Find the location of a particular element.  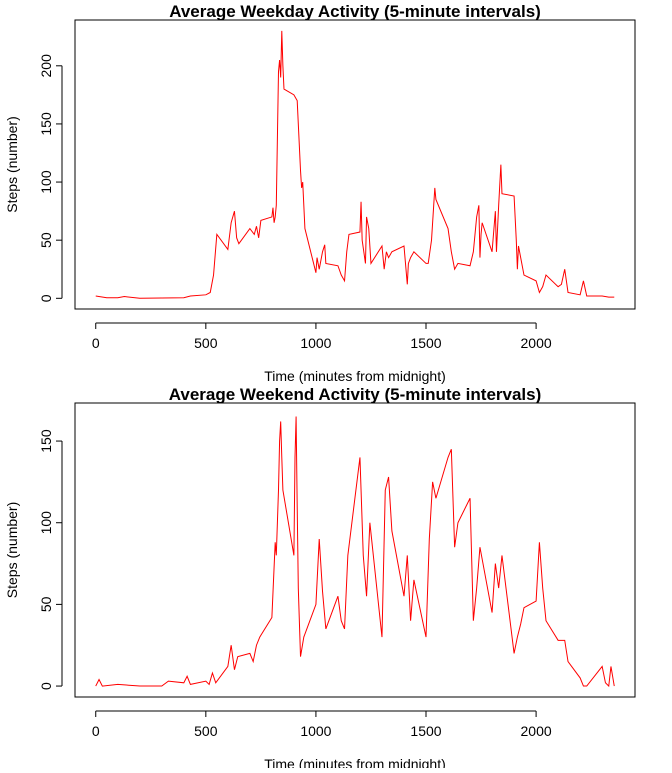

y-tick-label: 200 is located at coordinates (46, 66).